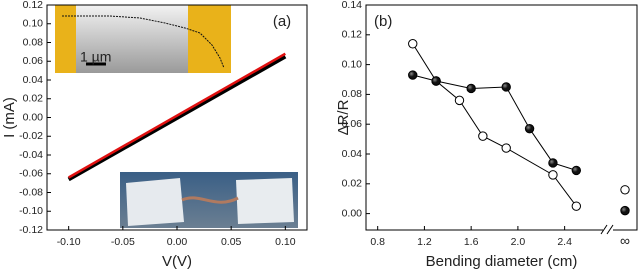  What do you see at coordinates (518, 242) in the screenshot?
I see `x-tick-label: 2.0` at bounding box center [518, 242].